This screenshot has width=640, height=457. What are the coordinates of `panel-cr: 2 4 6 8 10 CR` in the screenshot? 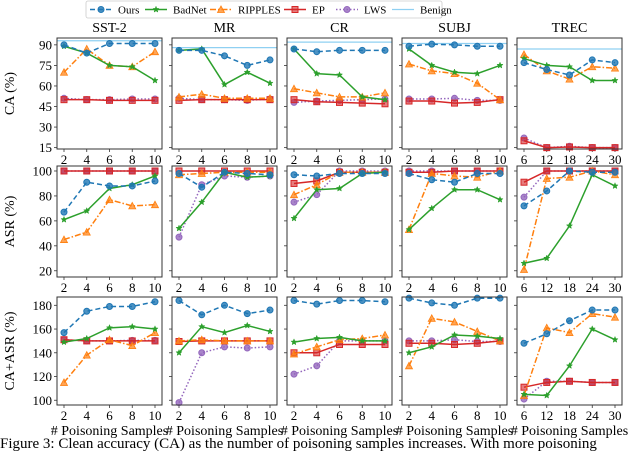 It's located at (338, 94).